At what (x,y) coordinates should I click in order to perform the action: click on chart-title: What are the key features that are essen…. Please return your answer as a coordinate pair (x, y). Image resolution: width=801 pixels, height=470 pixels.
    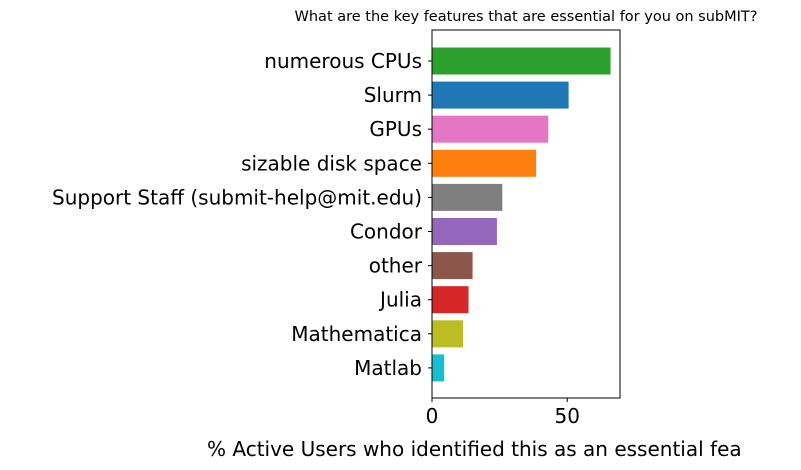
    Looking at the image, I should click on (526, 17).